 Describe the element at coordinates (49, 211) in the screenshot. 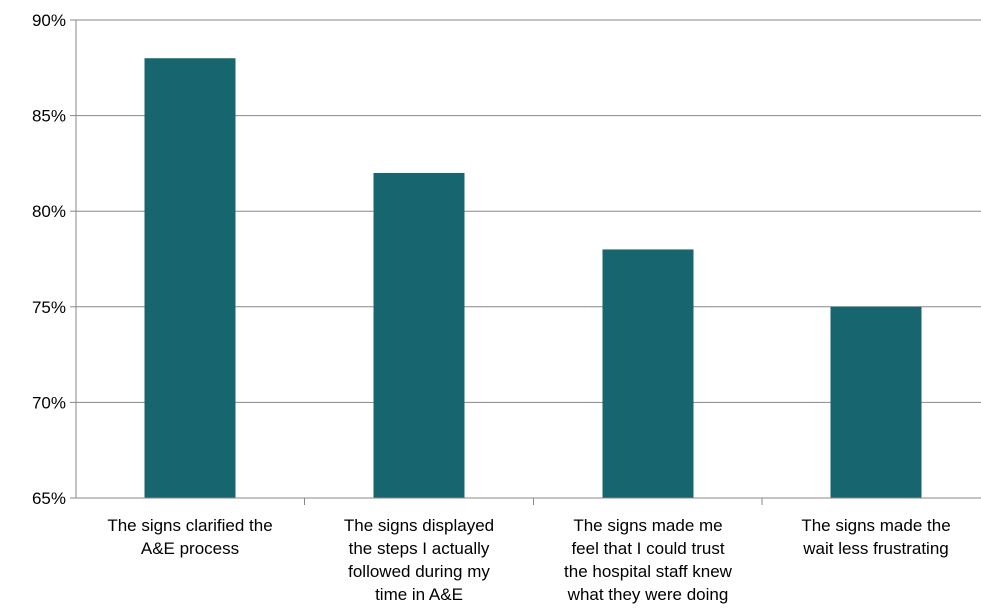

I see `y-tick-label: 80%` at that location.